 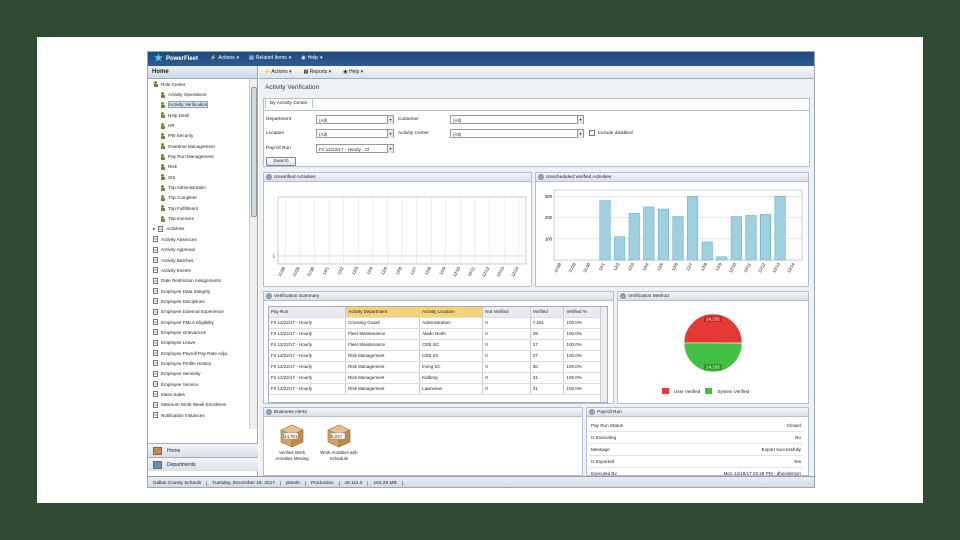 What do you see at coordinates (198, 353) in the screenshot?
I see `sidebar-item: Employee Payroll Pay Rate Adju` at bounding box center [198, 353].